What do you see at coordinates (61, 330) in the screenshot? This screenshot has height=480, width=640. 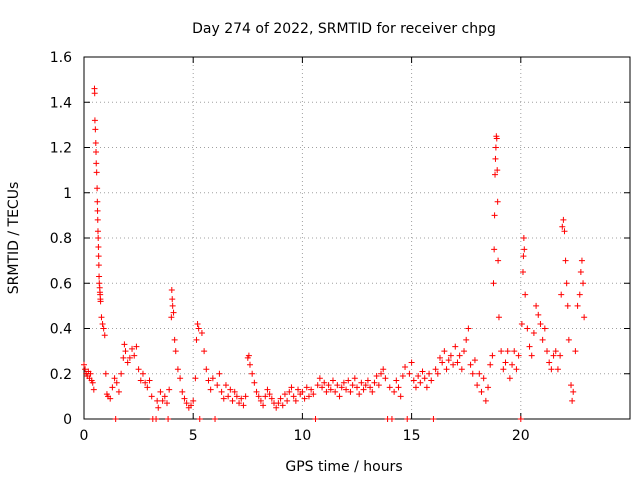 I see `y-tick-label: 0.4` at bounding box center [61, 330].